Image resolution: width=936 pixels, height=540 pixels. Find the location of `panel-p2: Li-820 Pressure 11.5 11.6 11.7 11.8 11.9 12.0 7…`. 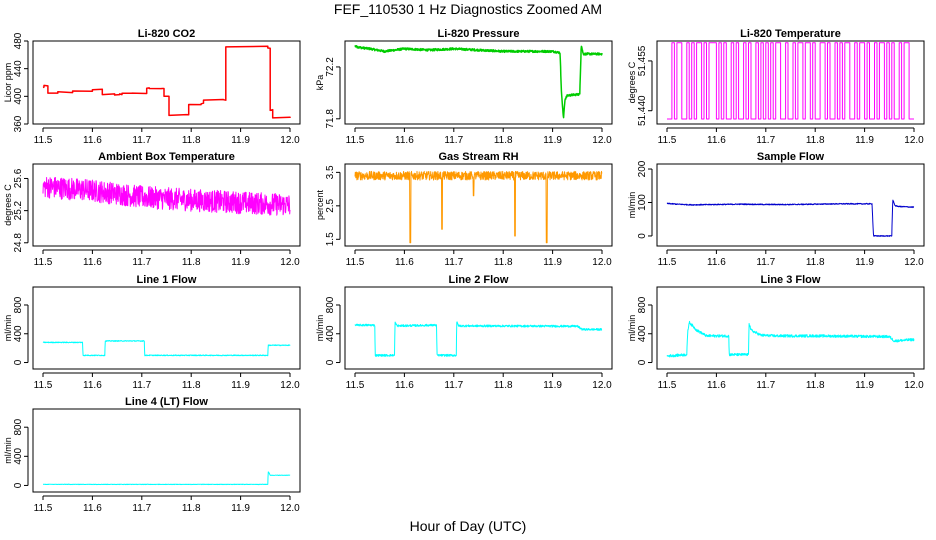

panel-p2: Li-820 Pressure 11.5 11.6 11.7 11.8 11.9 12.0 7… is located at coordinates (464, 87).